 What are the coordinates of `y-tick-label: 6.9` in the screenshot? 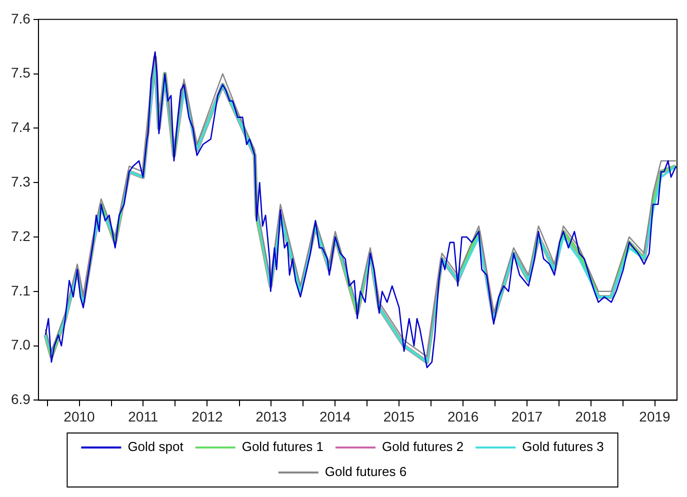 It's located at (20, 399).